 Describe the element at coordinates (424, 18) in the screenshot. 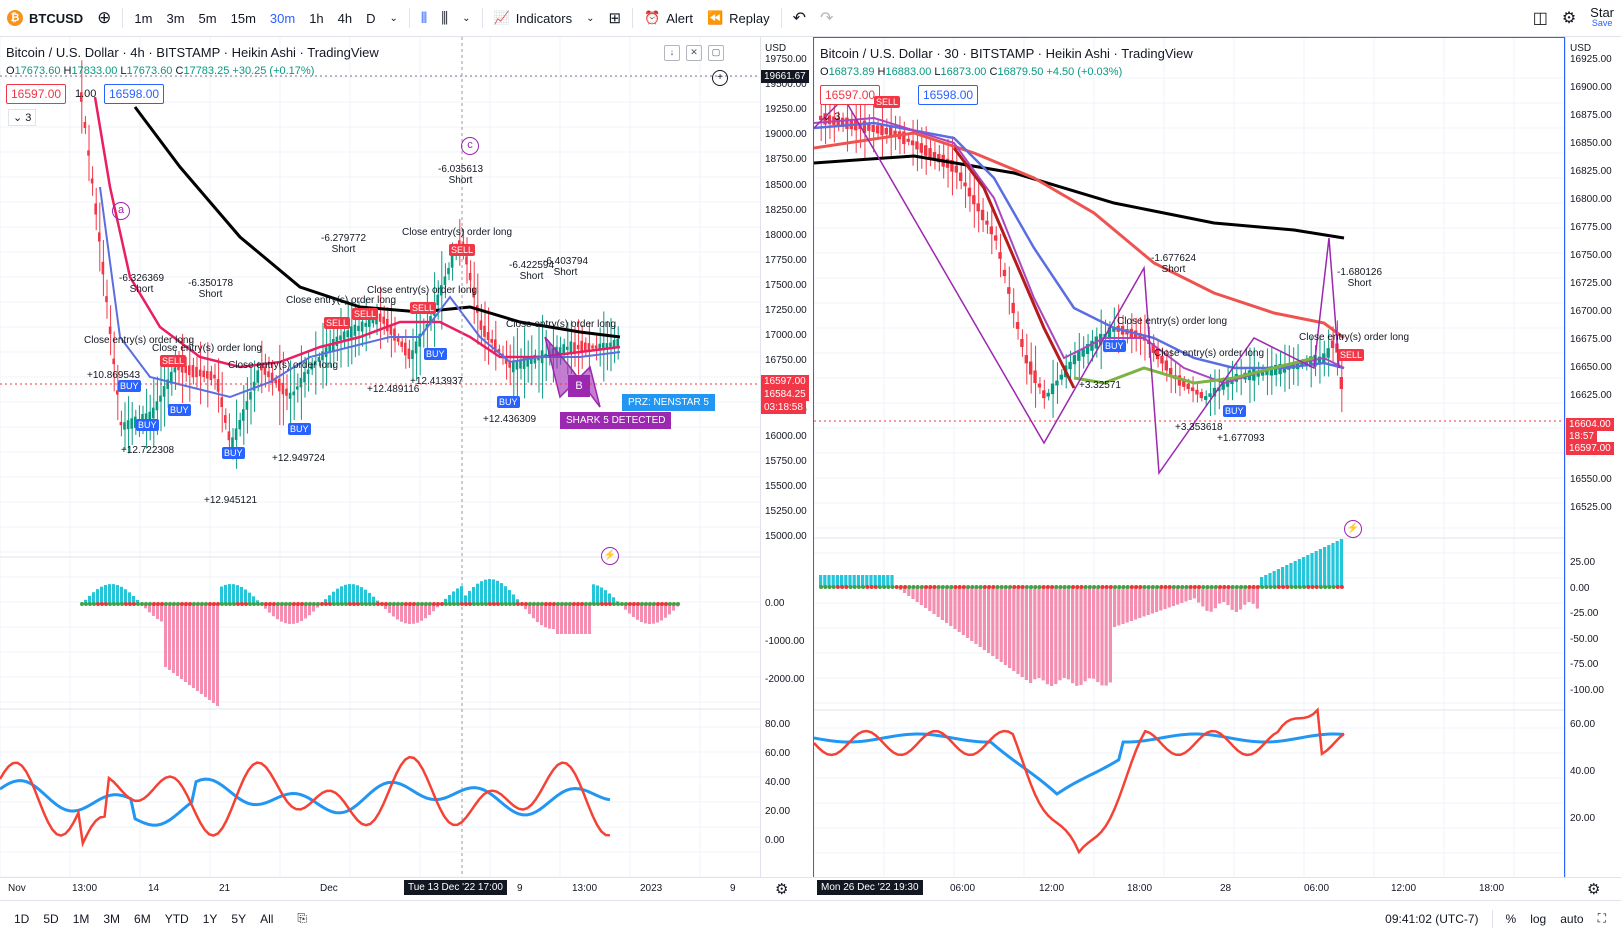

I see `bar-type-icon: ⫴` at that location.